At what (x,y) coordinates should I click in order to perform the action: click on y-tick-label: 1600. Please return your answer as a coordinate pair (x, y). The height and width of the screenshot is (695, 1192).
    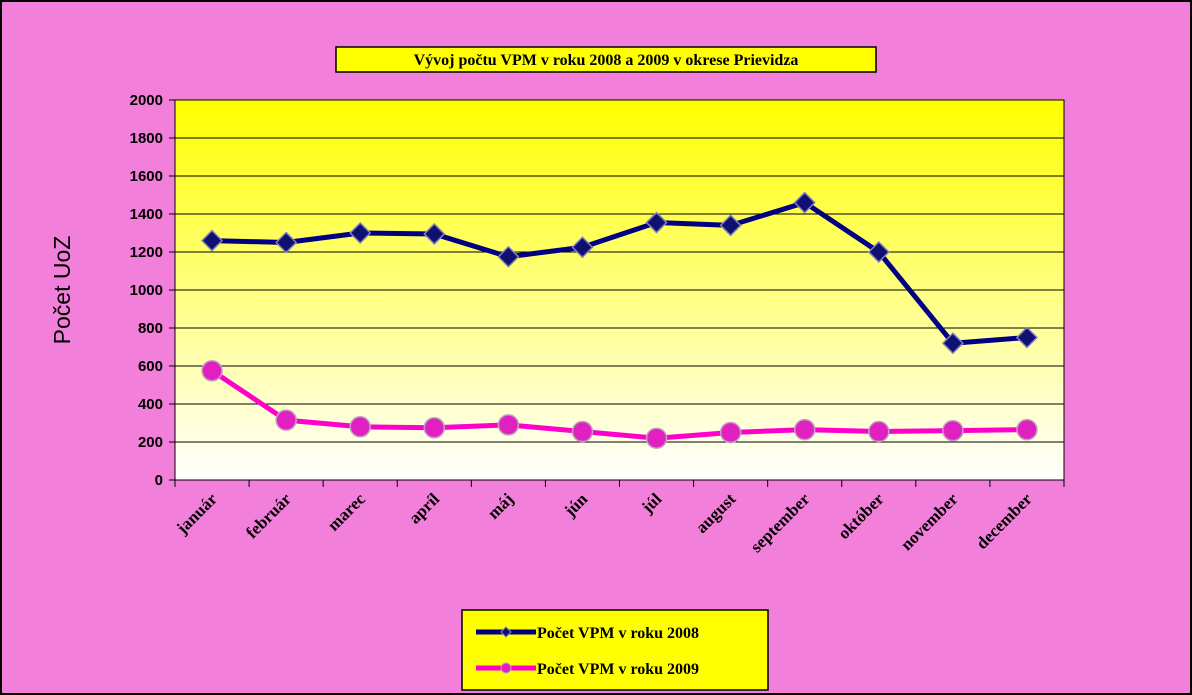
    Looking at the image, I should click on (146, 176).